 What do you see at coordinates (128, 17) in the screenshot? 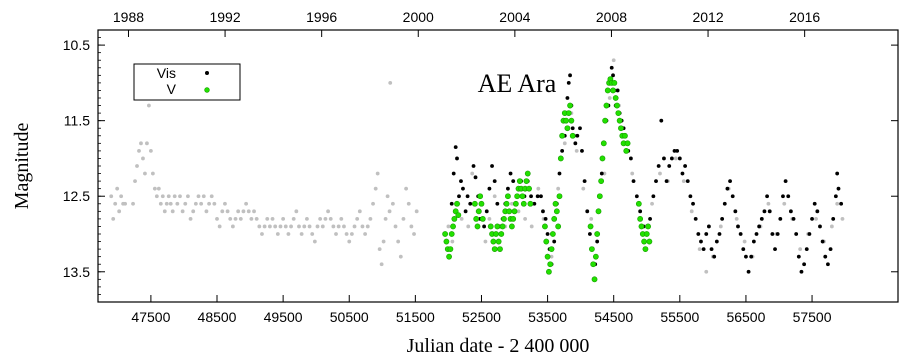
I see `top-year-label: 1988` at bounding box center [128, 17].